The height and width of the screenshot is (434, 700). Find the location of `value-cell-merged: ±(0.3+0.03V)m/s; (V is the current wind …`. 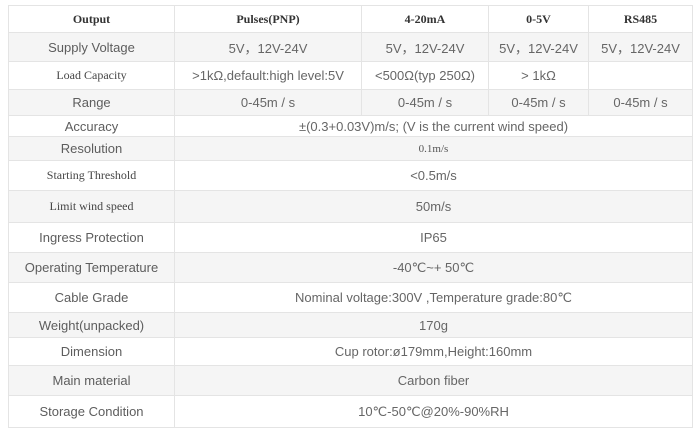

value-cell-merged: ±(0.3+0.03V)m/s; (V is the current wind … is located at coordinates (433, 126).